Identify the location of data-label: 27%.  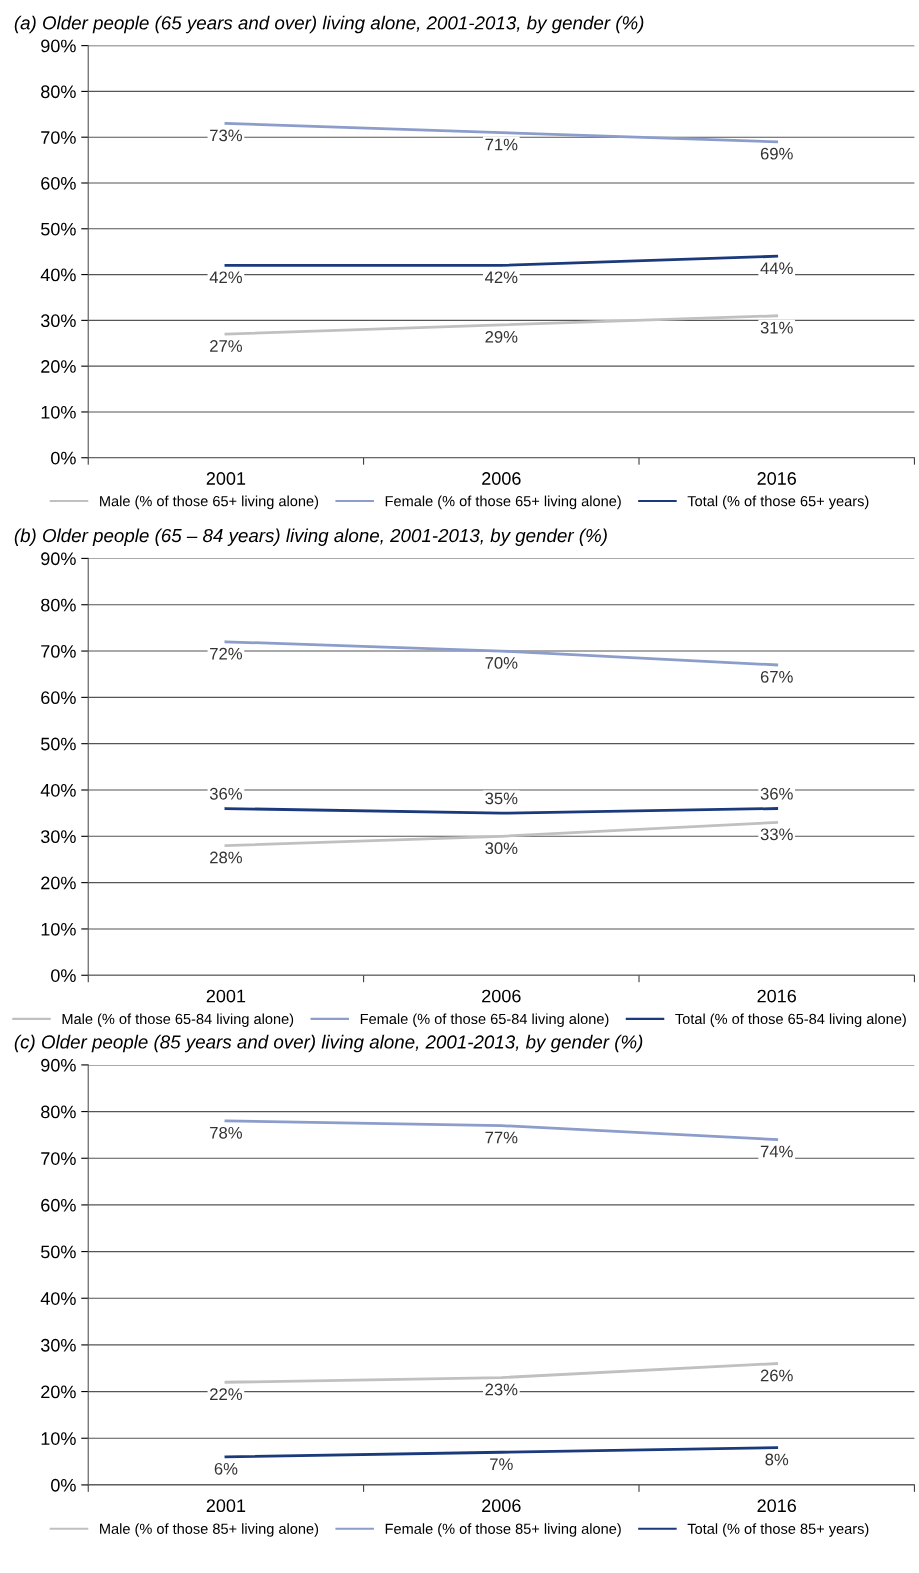
(226, 346).